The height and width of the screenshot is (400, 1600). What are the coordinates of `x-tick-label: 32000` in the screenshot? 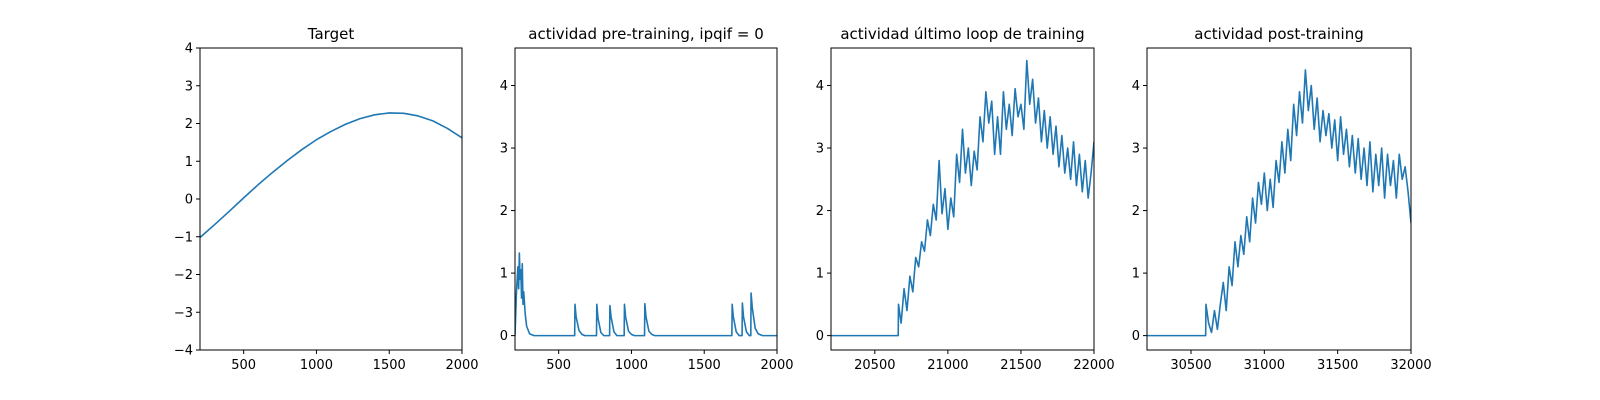 It's located at (1410, 365).